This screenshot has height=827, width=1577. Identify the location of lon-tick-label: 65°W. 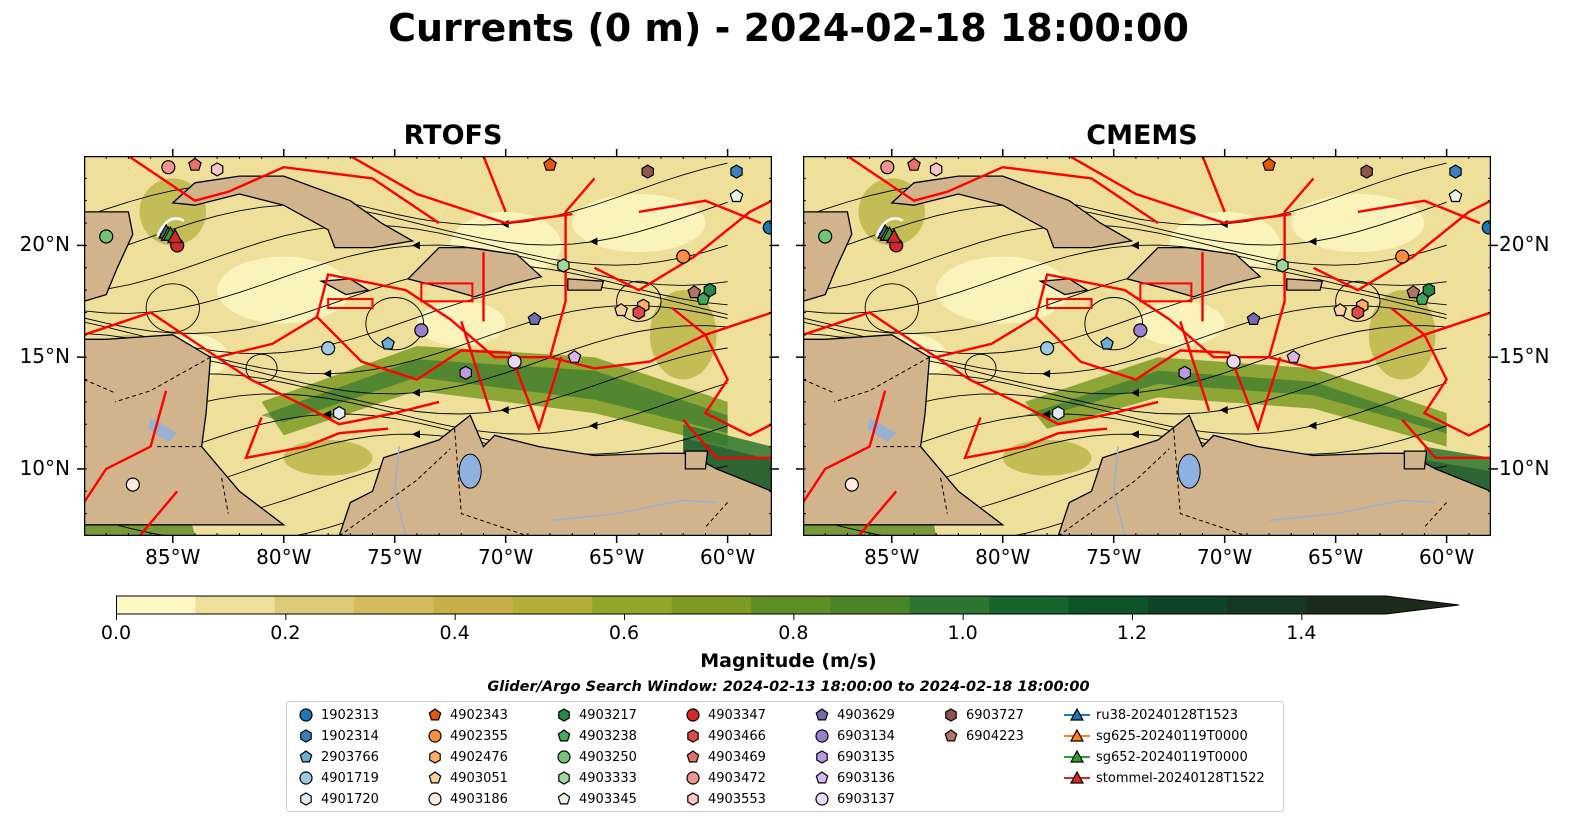
(1336, 557).